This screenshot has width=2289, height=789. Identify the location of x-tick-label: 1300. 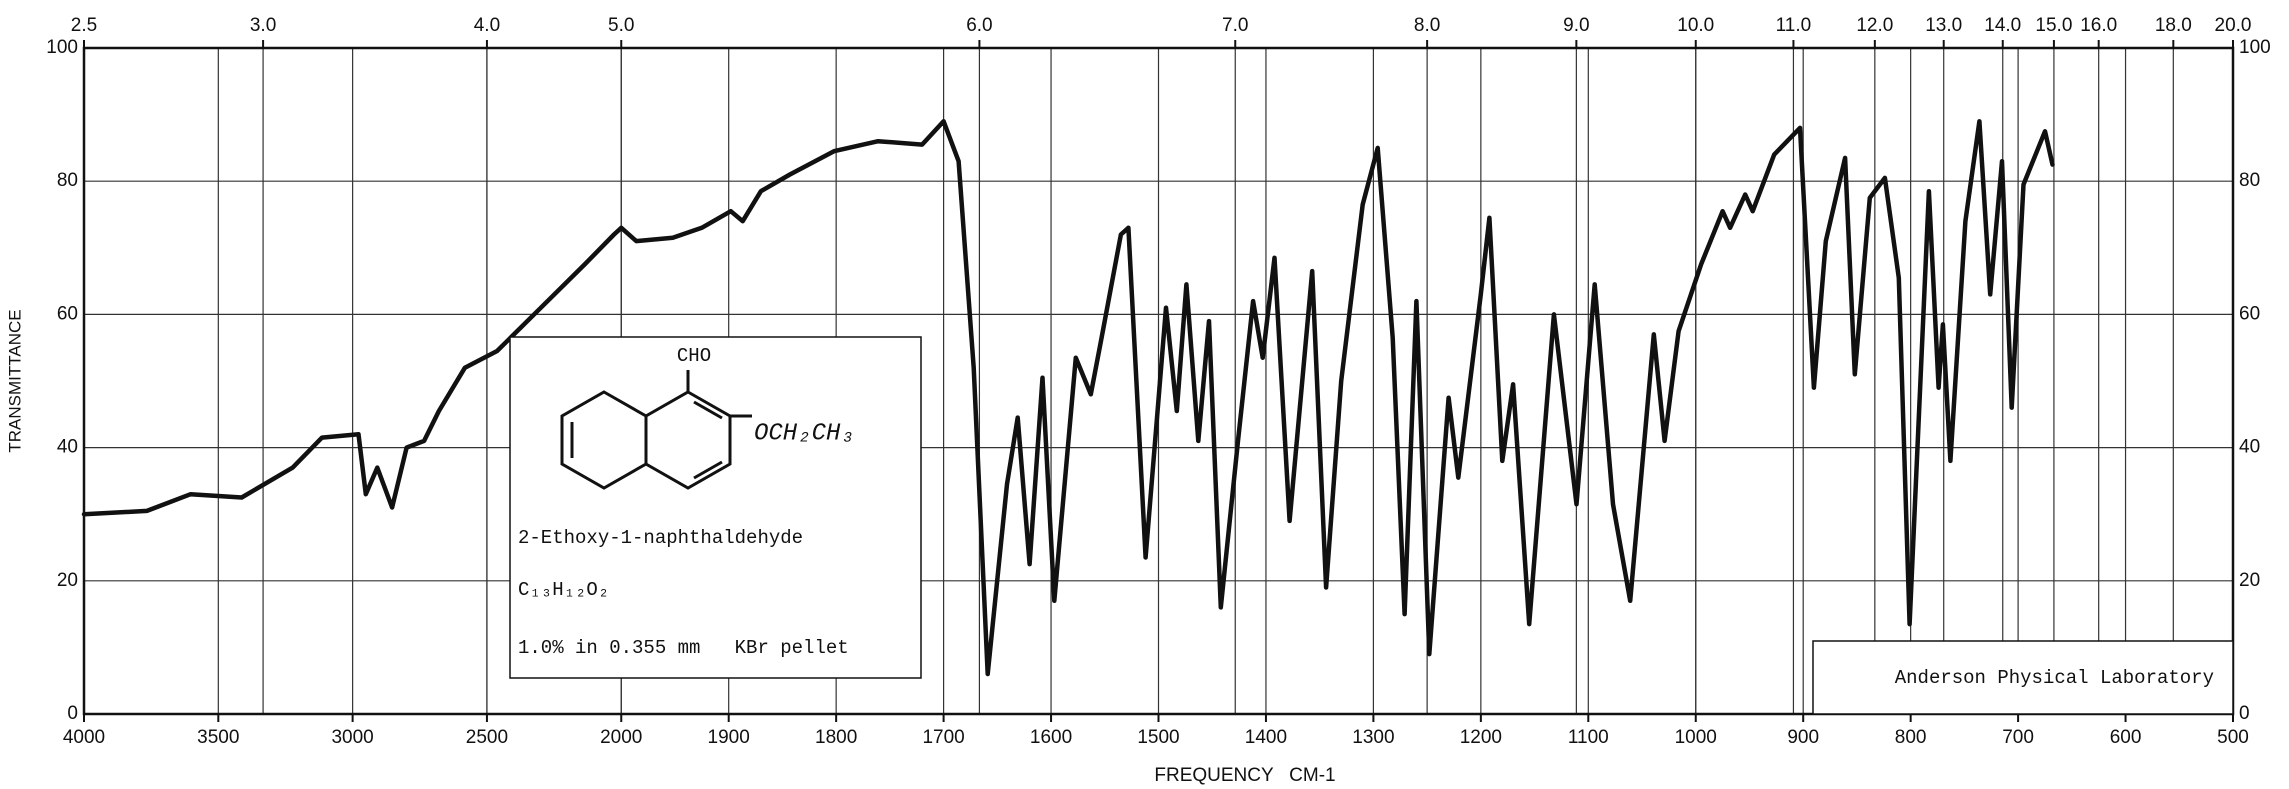
(1373, 737).